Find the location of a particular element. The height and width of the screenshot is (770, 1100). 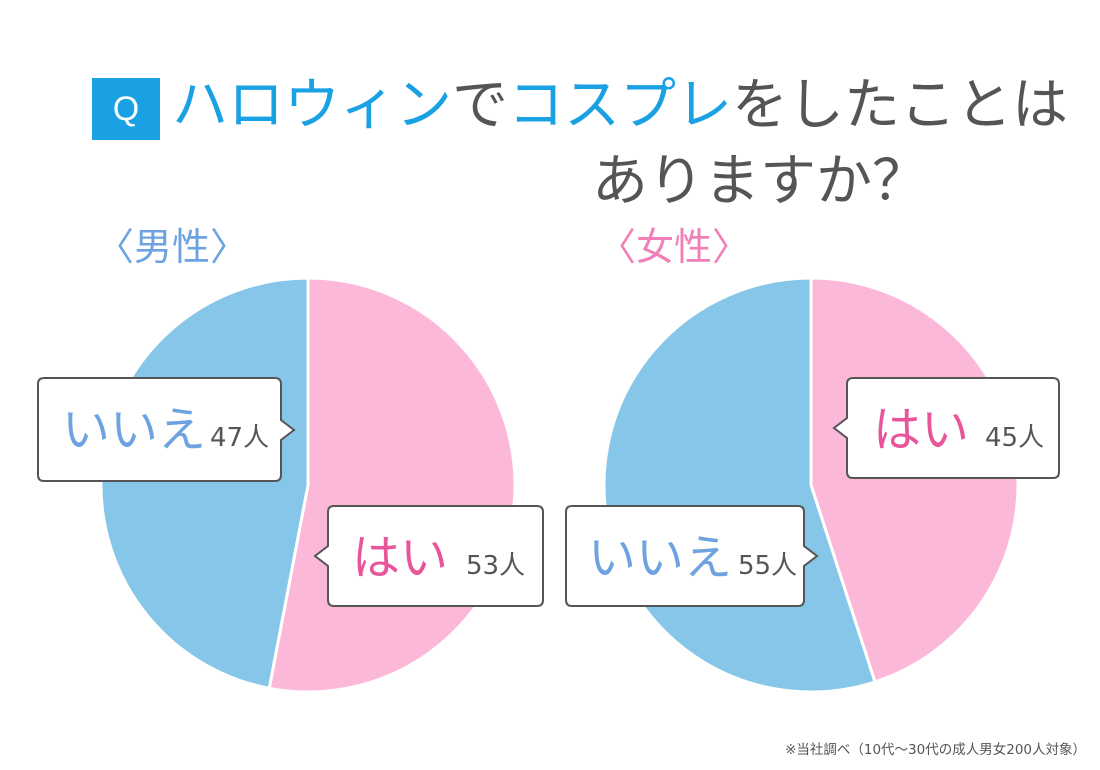

male-no-callout: いいえ 47人 is located at coordinates (166, 429).